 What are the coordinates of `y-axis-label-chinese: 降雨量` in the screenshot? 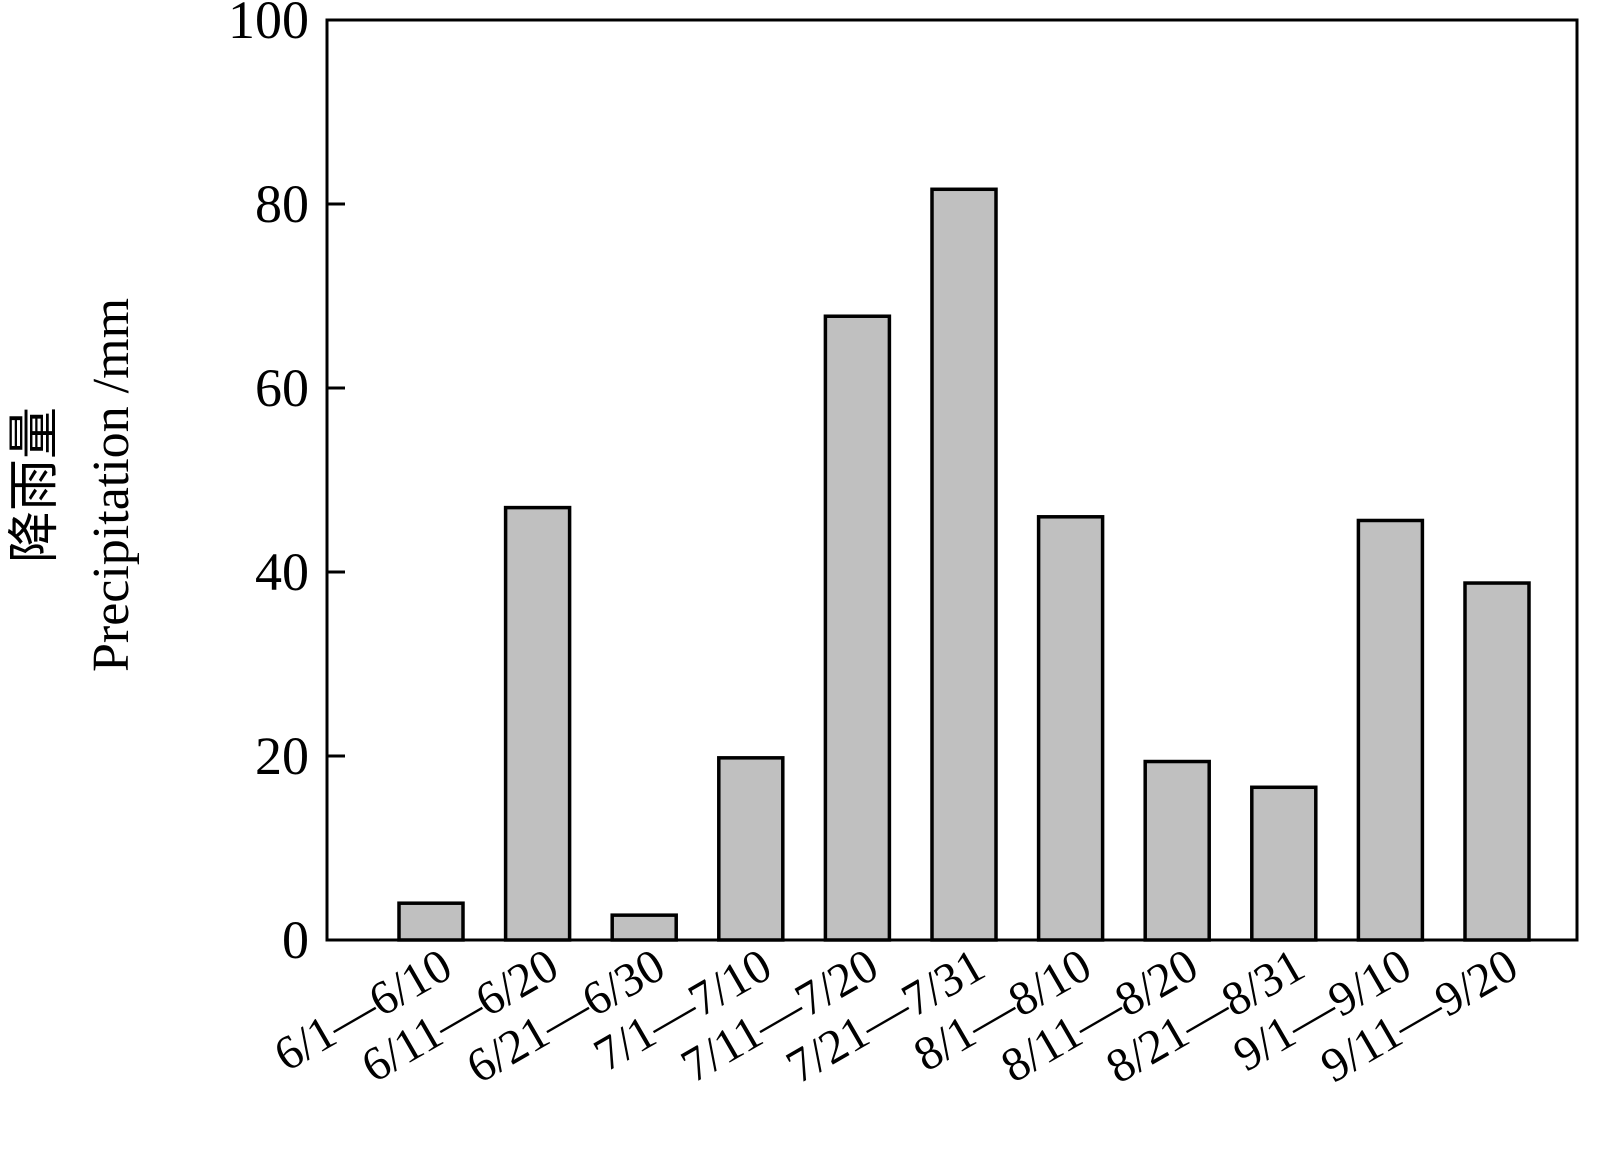 It's located at (35, 485).